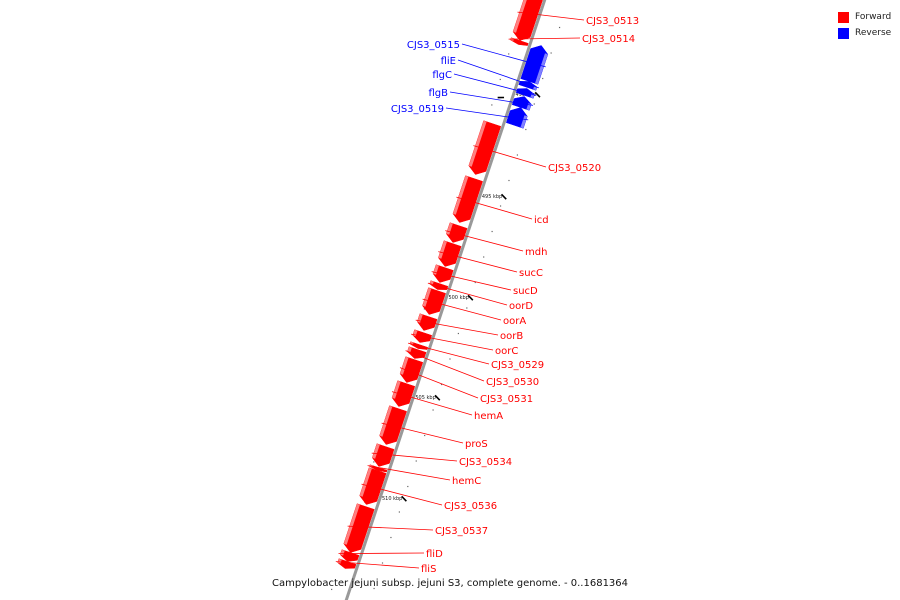  What do you see at coordinates (417, 109) in the screenshot?
I see `feature-label: CJS3_0519` at bounding box center [417, 109].